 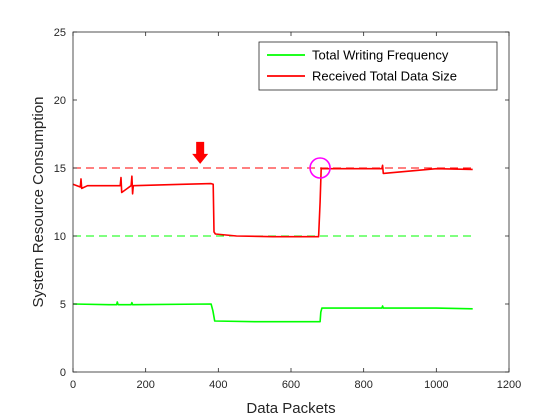 What do you see at coordinates (320, 168) in the screenshot?
I see `highlight-circle` at bounding box center [320, 168].